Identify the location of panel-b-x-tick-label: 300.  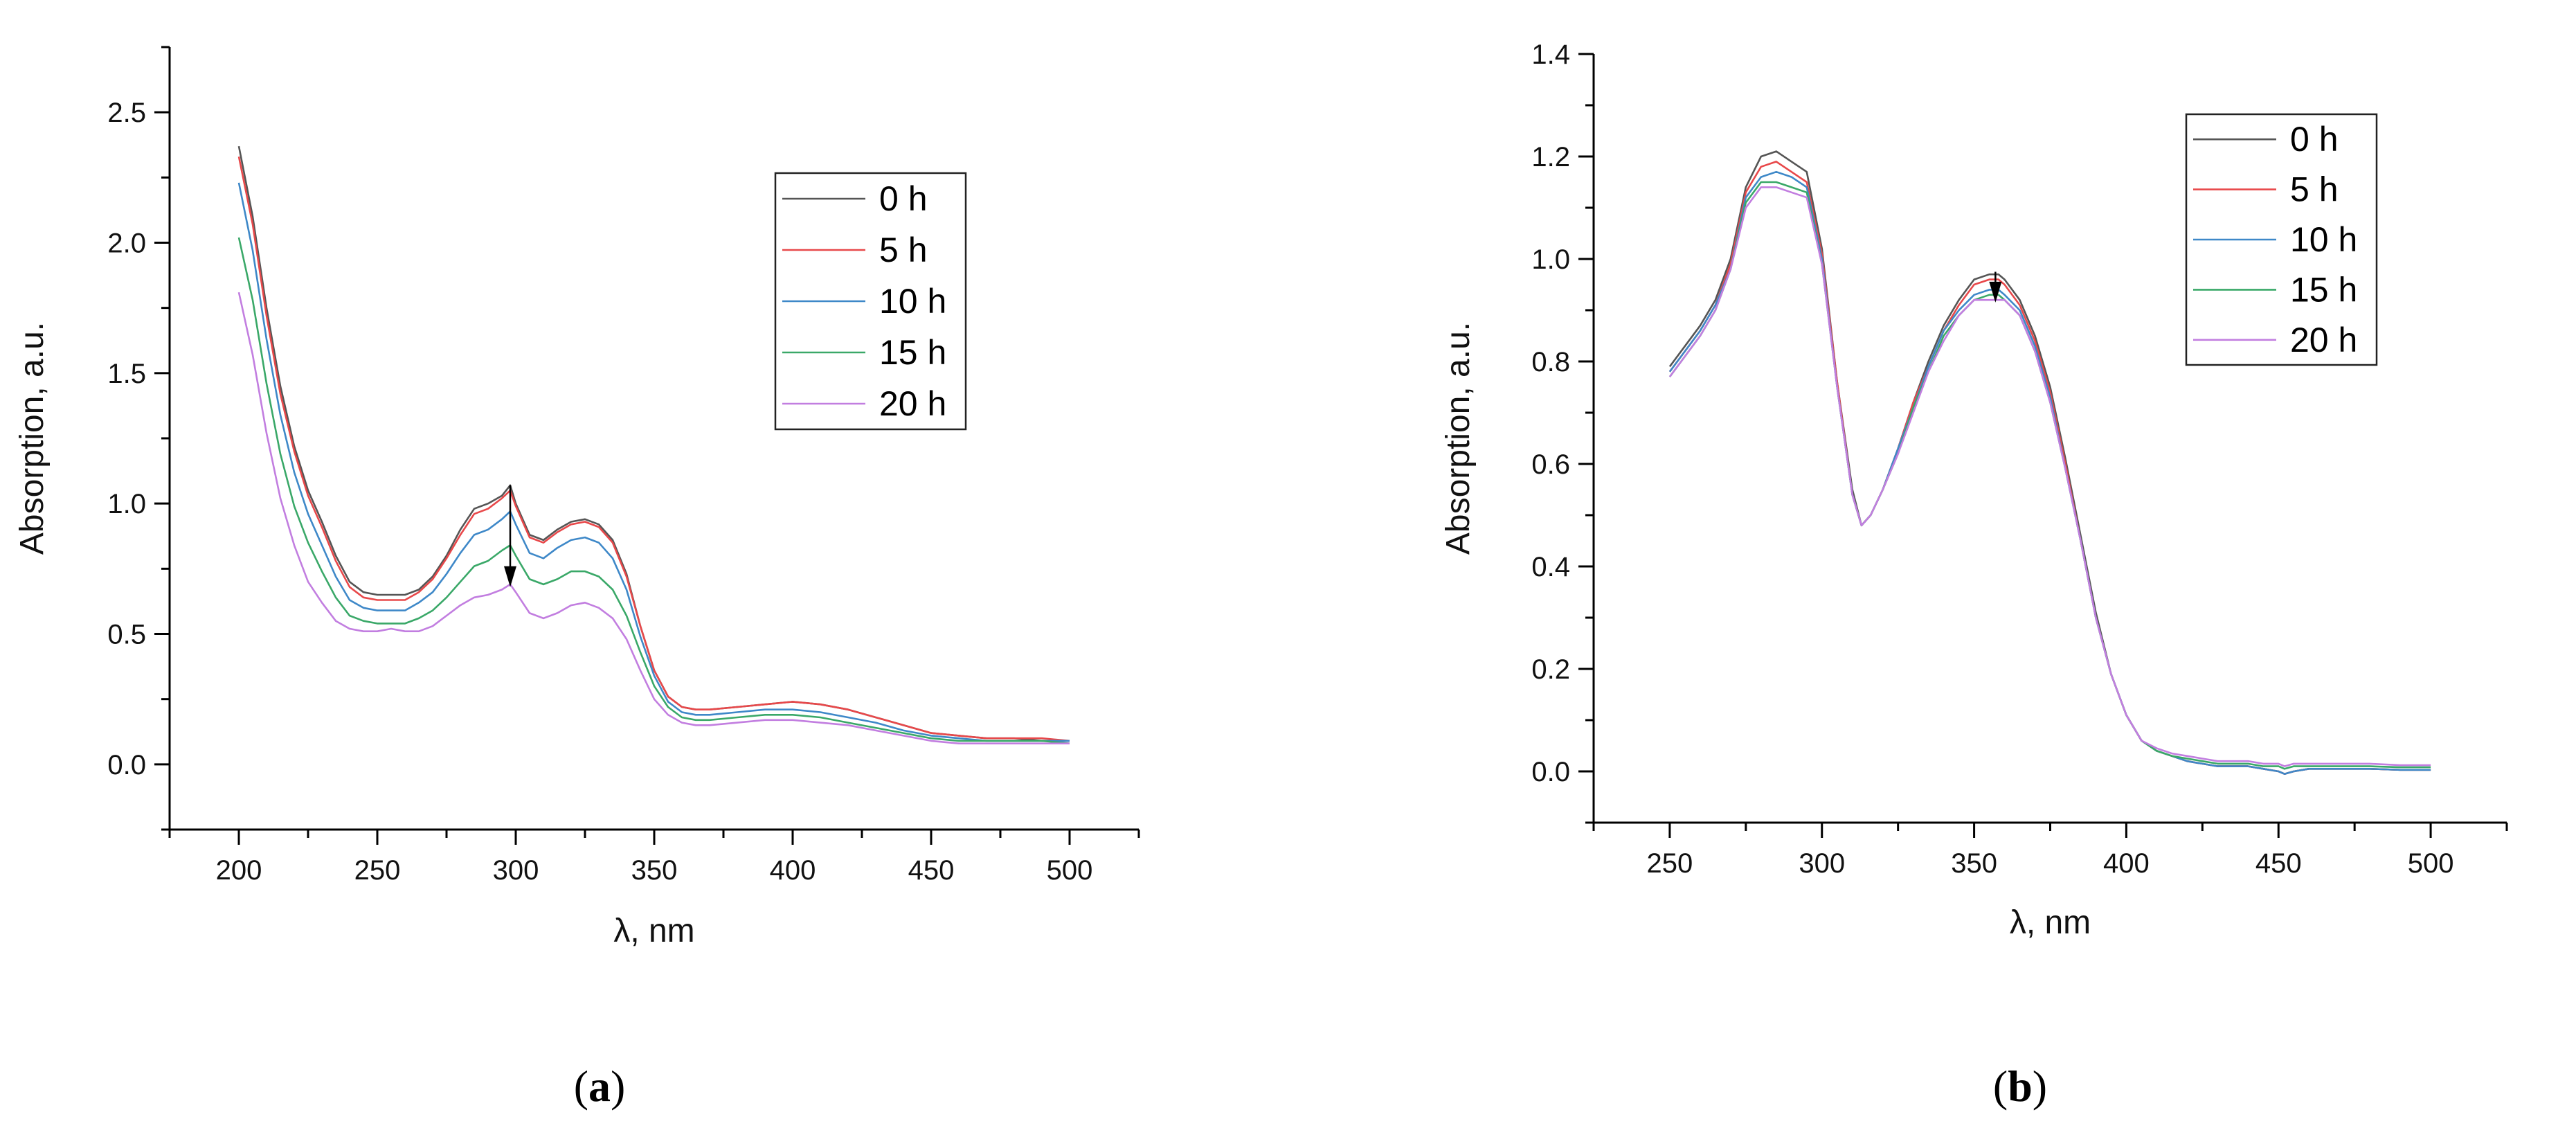
(1822, 863).